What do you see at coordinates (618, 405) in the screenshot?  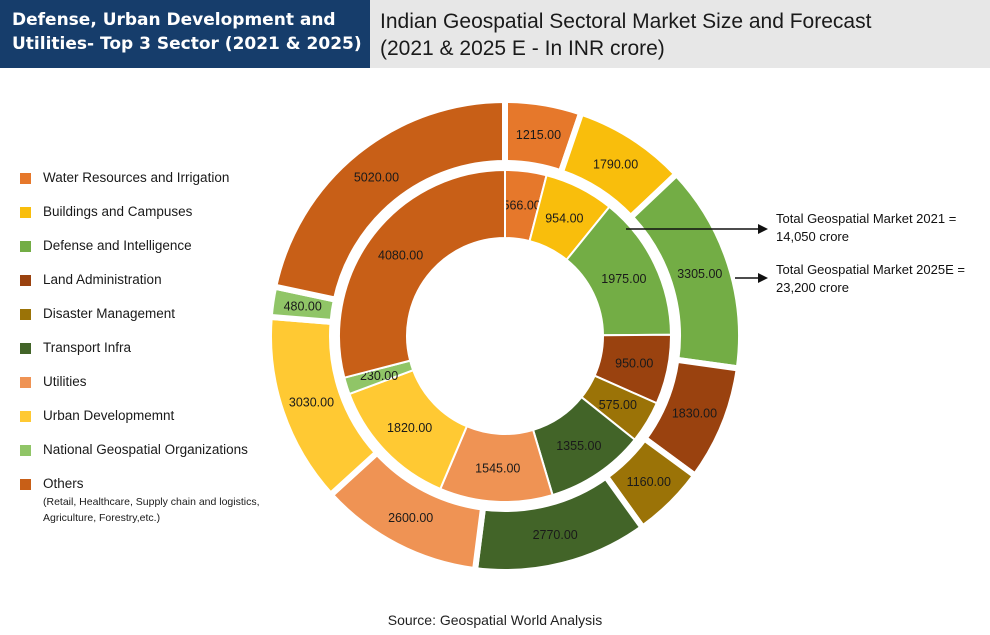 I see `slice-label-2021-4: 575.00` at bounding box center [618, 405].